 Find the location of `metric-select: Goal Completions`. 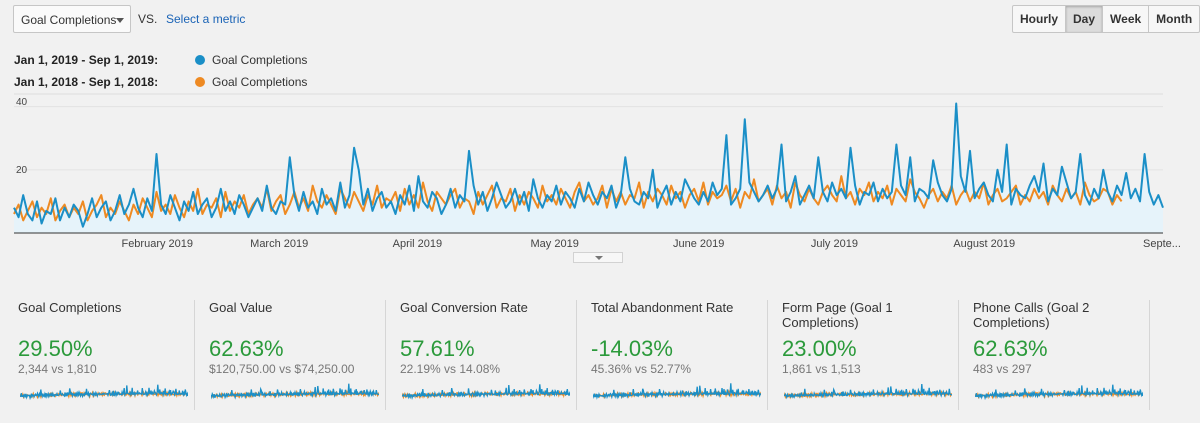

metric-select: Goal Completions is located at coordinates (72, 19).